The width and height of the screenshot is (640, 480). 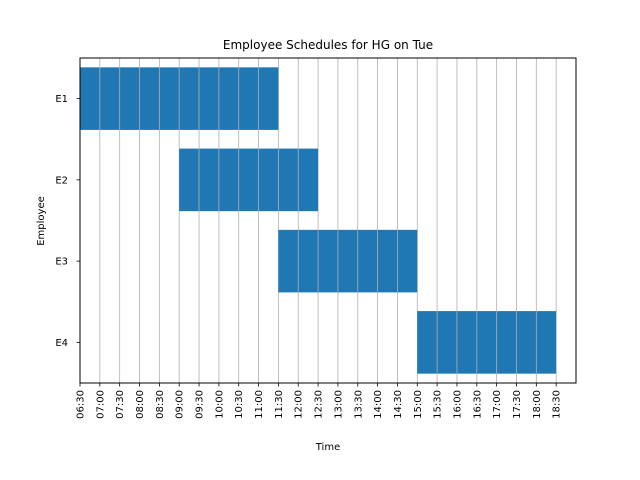 I want to click on y-axis-label: Employee, so click(x=41, y=221).